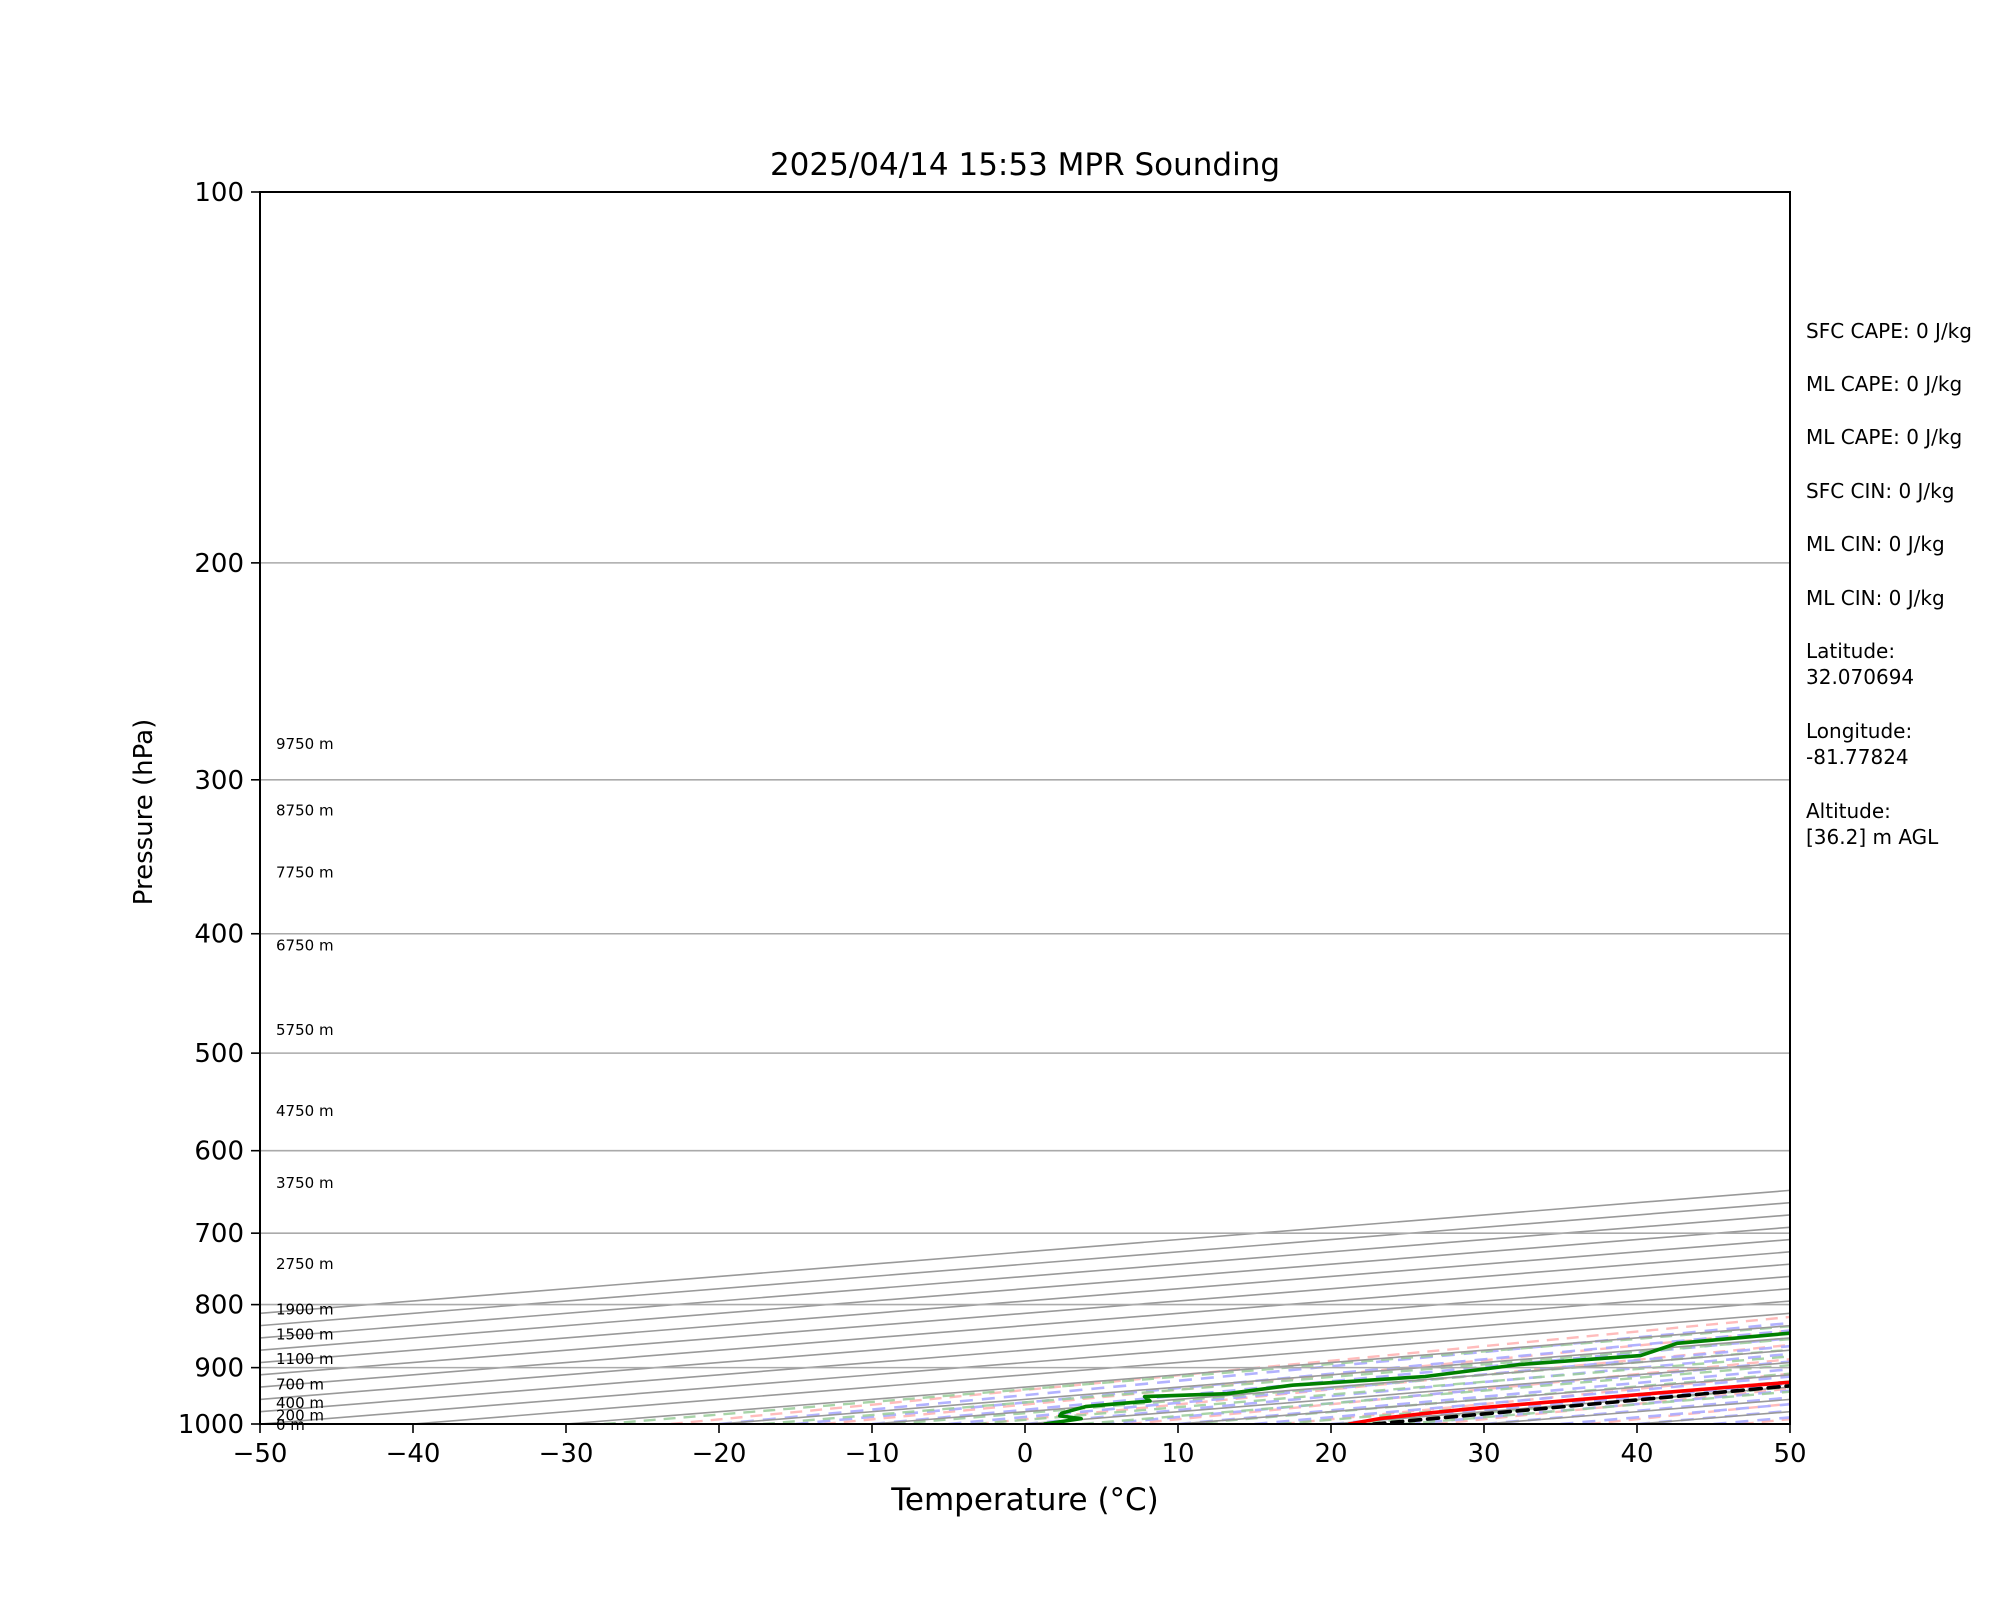 The image size is (2000, 1604). I want to click on ml-cape-note-2: ML CAPE: 0 J/kg, so click(1901, 437).